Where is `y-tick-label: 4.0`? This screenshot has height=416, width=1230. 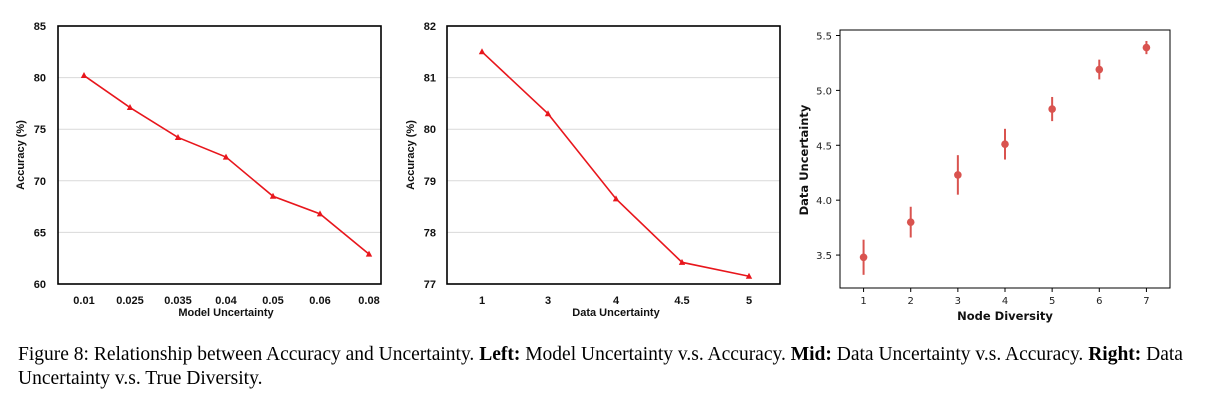 y-tick-label: 4.0 is located at coordinates (824, 201).